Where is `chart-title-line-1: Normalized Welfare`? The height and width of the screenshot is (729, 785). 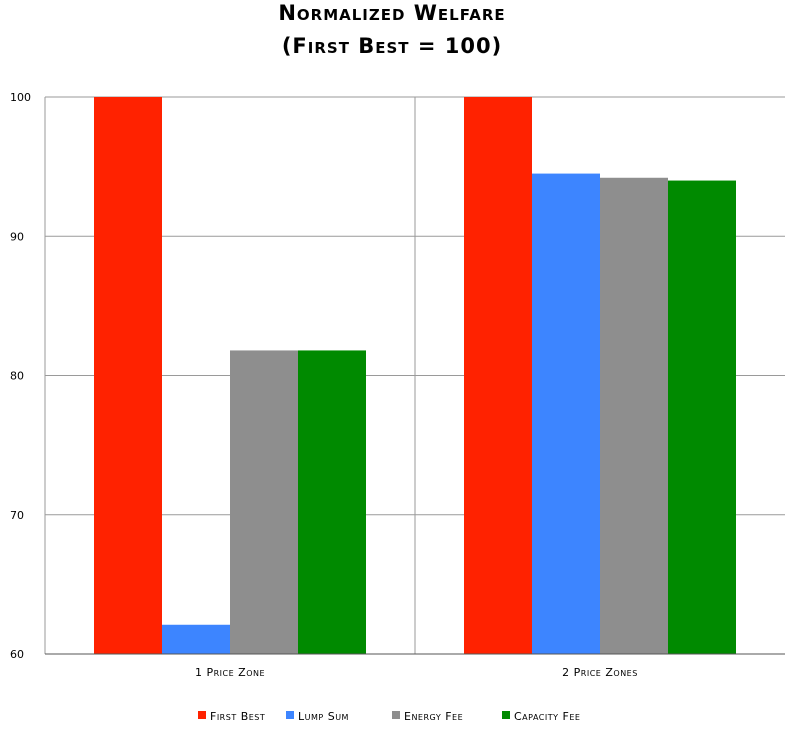
chart-title-line-1: Normalized Welfare is located at coordinates (391, 13).